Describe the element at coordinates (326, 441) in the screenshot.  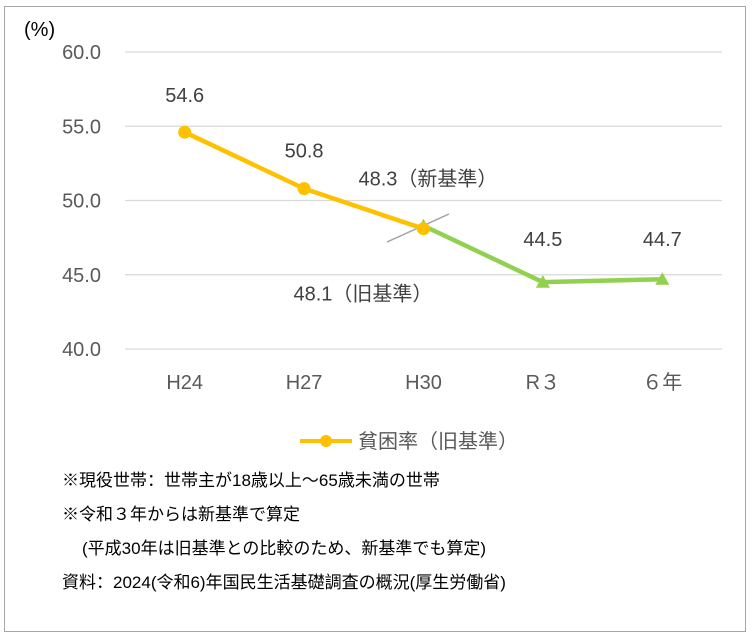
I see `legend-swatch-marker` at that location.